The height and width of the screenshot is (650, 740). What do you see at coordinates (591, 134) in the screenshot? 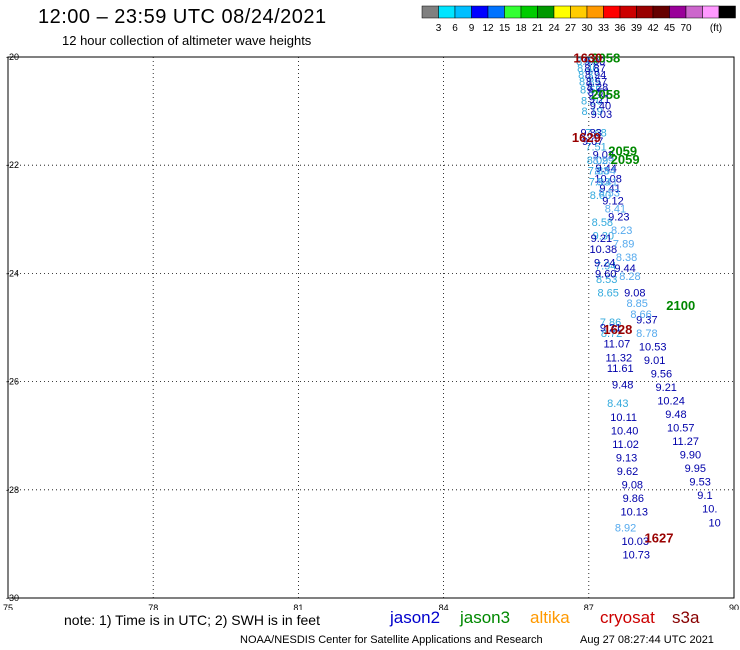
I see `wave-height-label: 9.83` at bounding box center [591, 134].